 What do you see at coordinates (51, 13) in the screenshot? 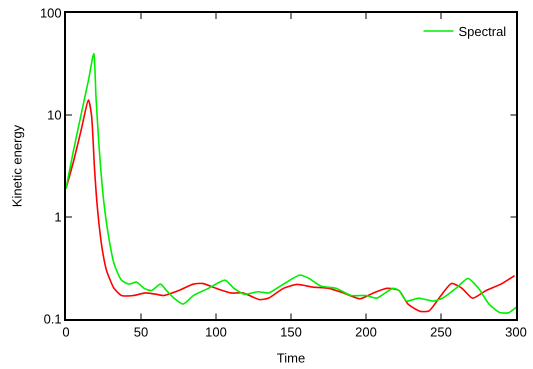
I see `y-tick-label: 100` at bounding box center [51, 13].